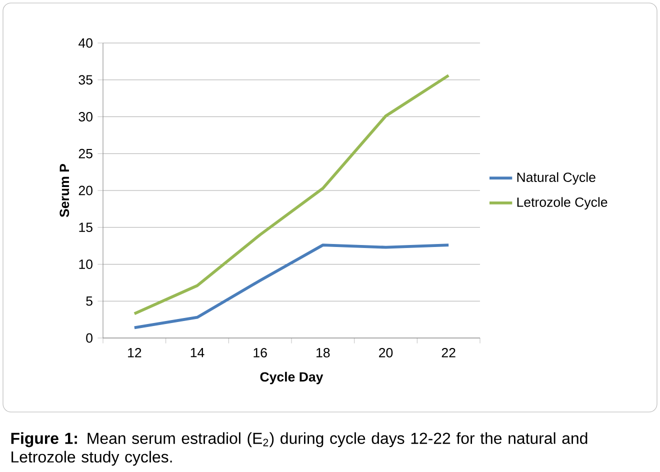  Describe the element at coordinates (556, 178) in the screenshot. I see `legend-label: Natural Cycle` at that location.